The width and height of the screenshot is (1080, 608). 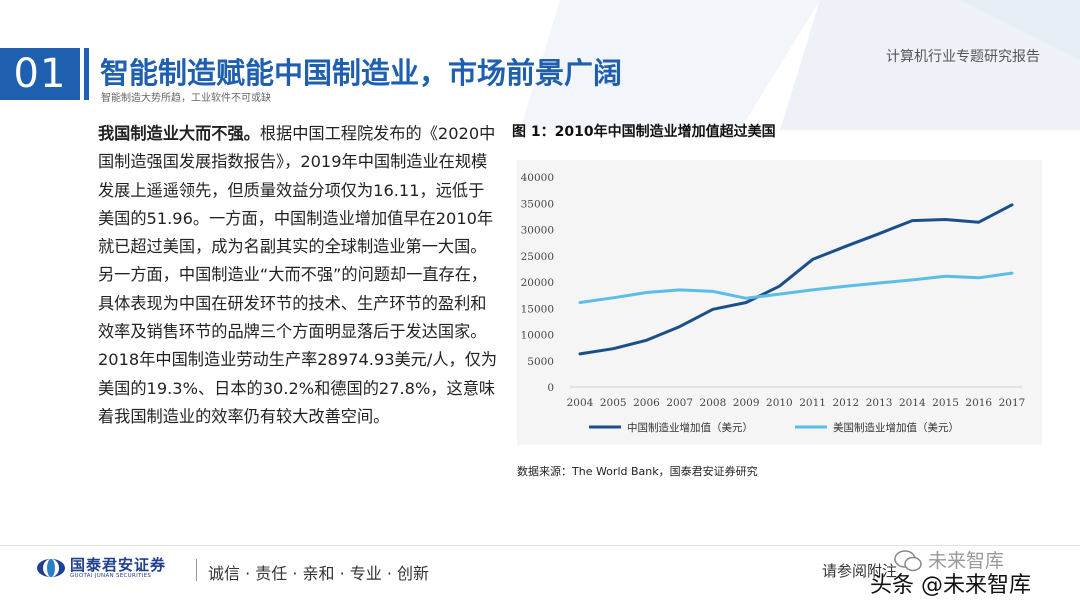 What do you see at coordinates (540, 362) in the screenshot?
I see `y-tick-label: 5000` at bounding box center [540, 362].